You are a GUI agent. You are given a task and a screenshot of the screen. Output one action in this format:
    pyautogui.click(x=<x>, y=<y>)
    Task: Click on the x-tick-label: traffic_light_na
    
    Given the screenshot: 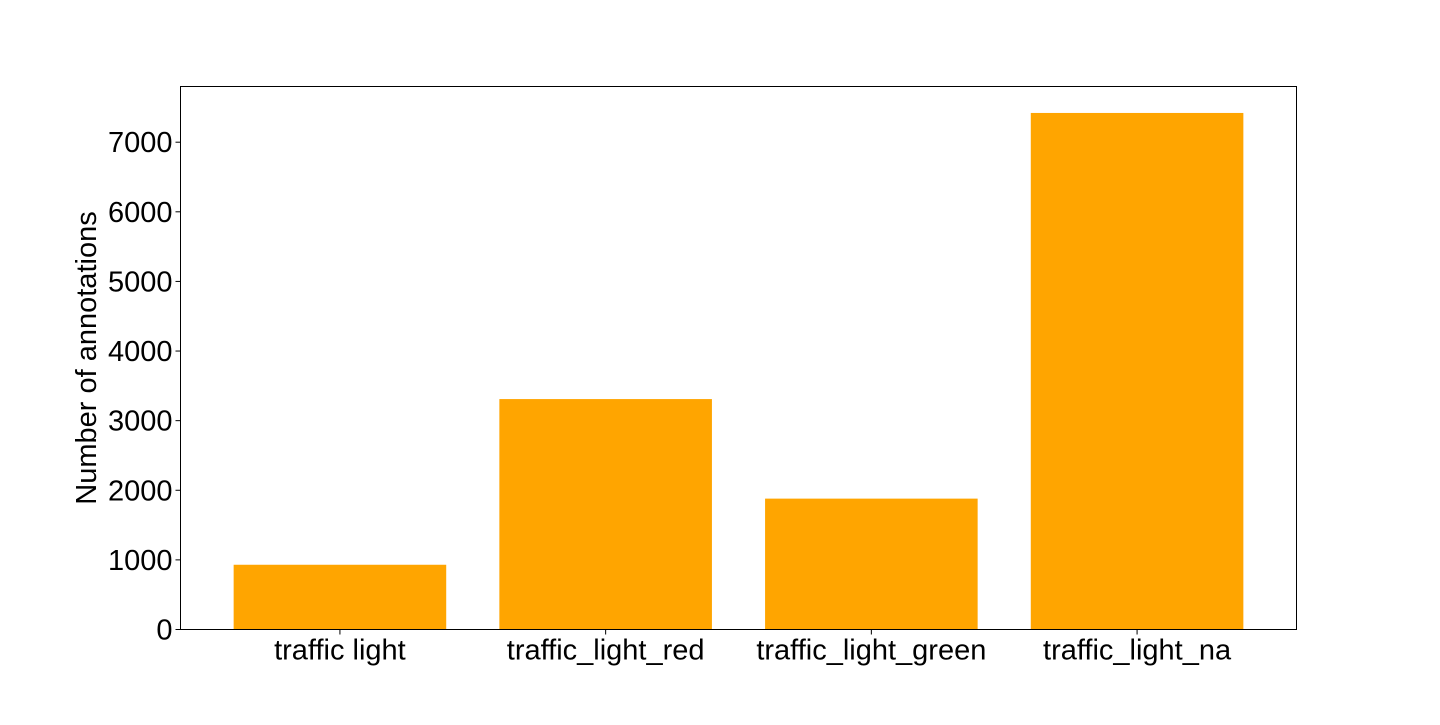 What is the action you would take?
    pyautogui.click(x=1137, y=651)
    